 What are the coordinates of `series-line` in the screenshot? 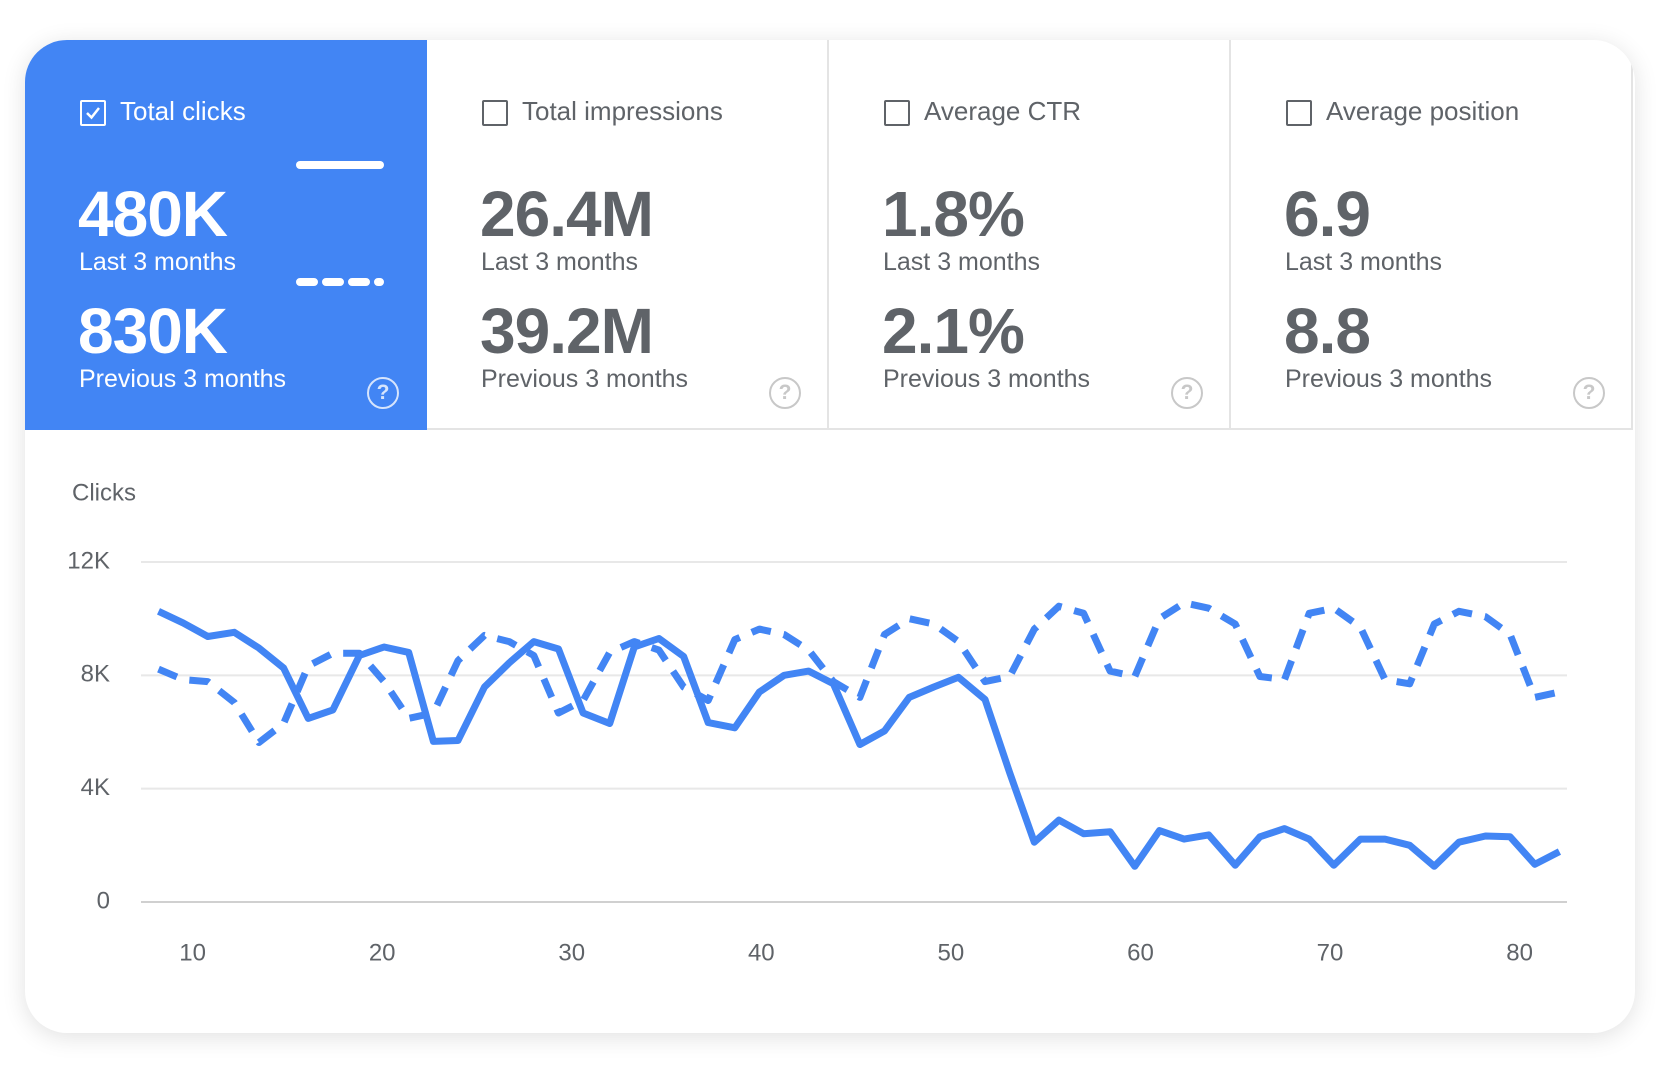 It's located at (859, 672).